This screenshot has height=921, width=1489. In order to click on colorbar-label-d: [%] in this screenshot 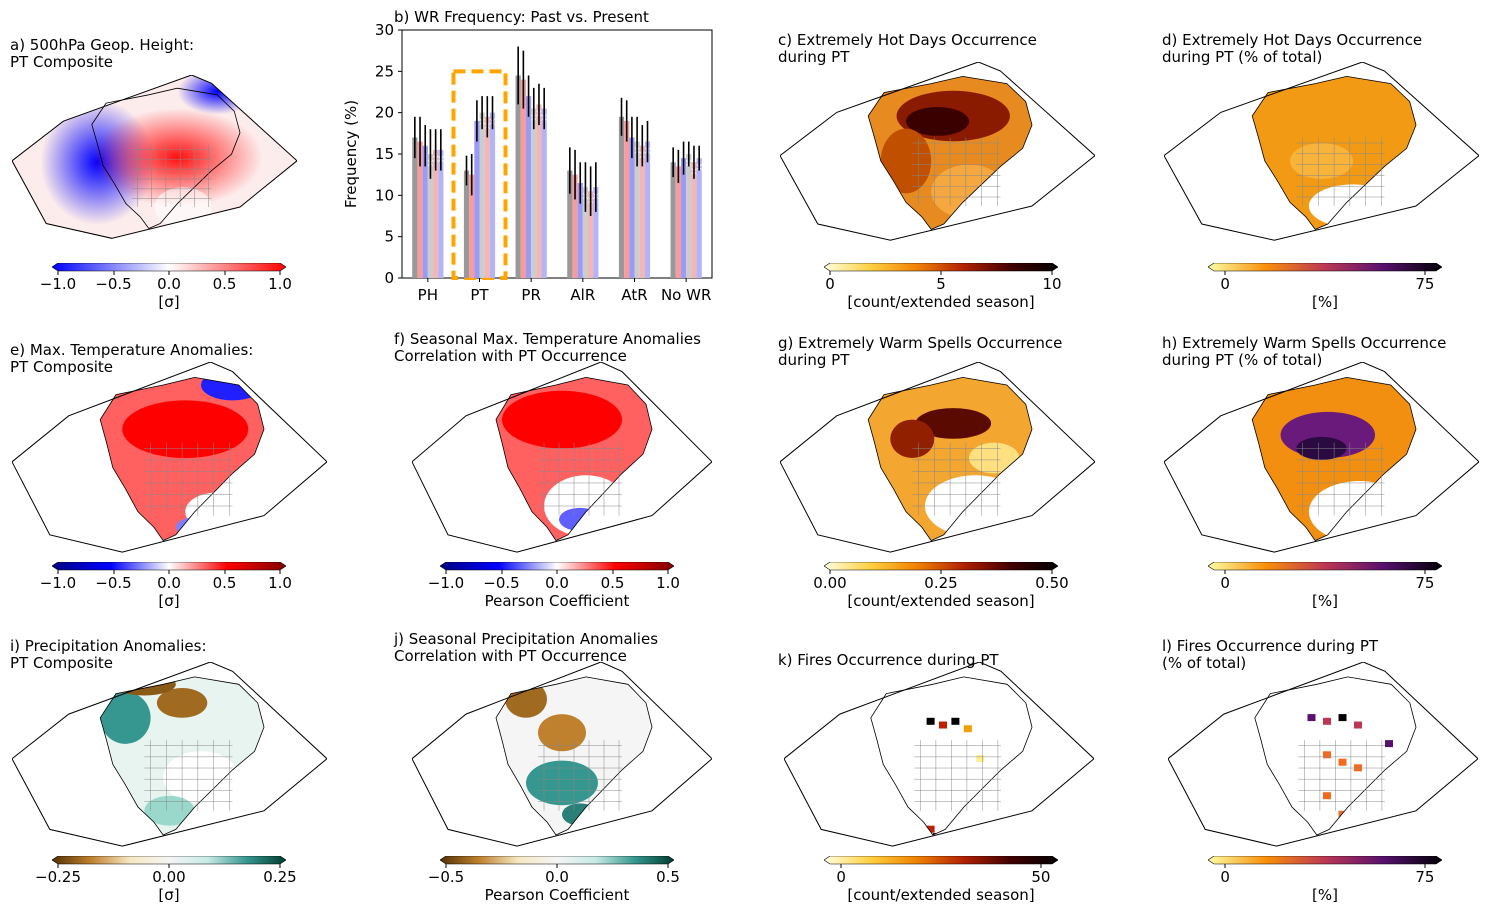, I will do `click(1325, 302)`.